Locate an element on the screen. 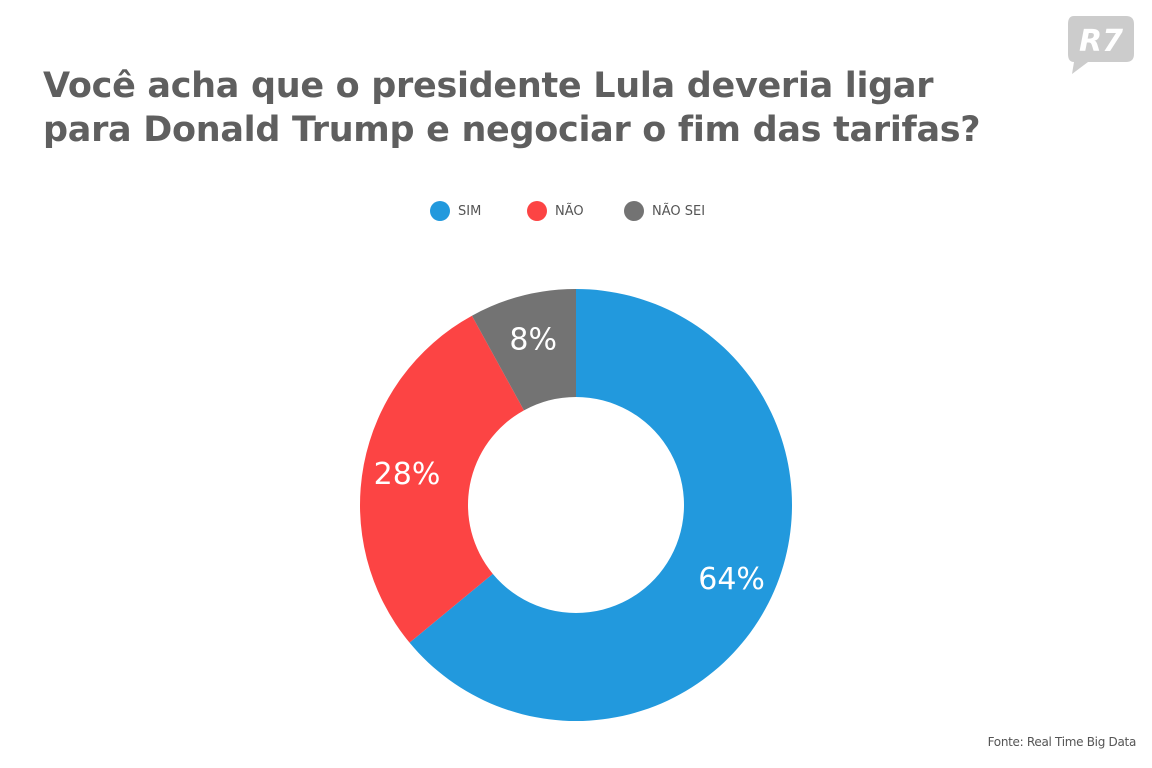 Image resolution: width=1152 pixels, height=768 pixels. legend-swatch-nao-sei is located at coordinates (634, 211).